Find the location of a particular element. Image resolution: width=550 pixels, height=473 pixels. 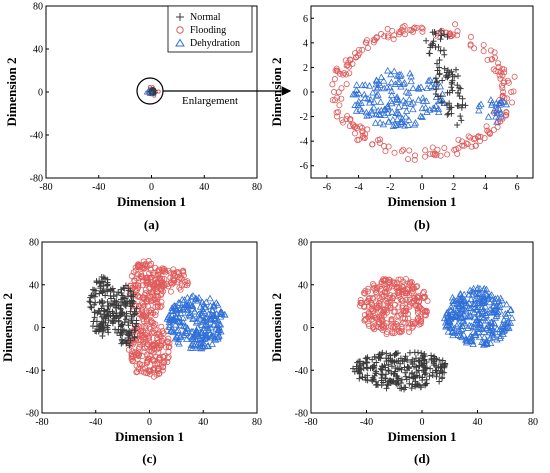

x-tick-label: 0 is located at coordinates (422, 422).